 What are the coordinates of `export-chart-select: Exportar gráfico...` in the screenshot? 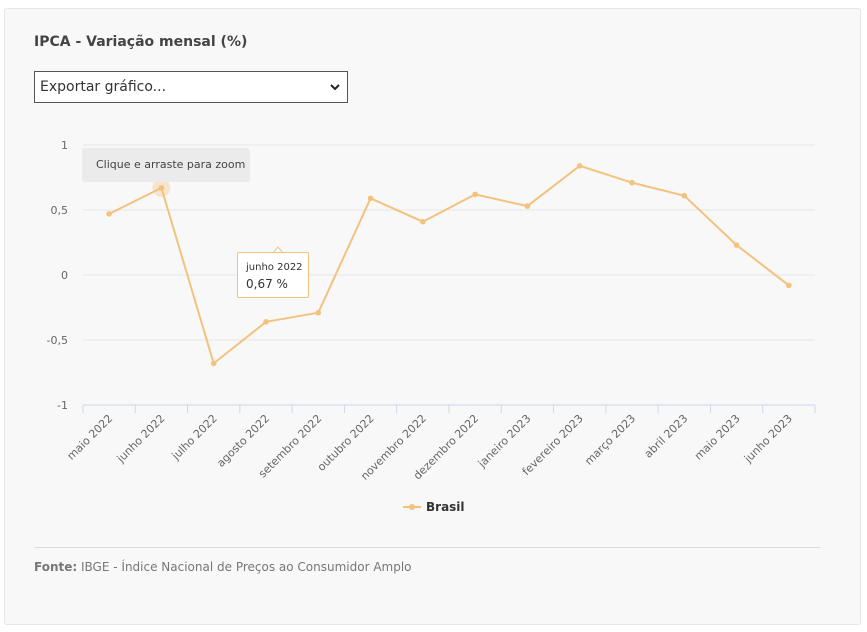 It's located at (191, 87).